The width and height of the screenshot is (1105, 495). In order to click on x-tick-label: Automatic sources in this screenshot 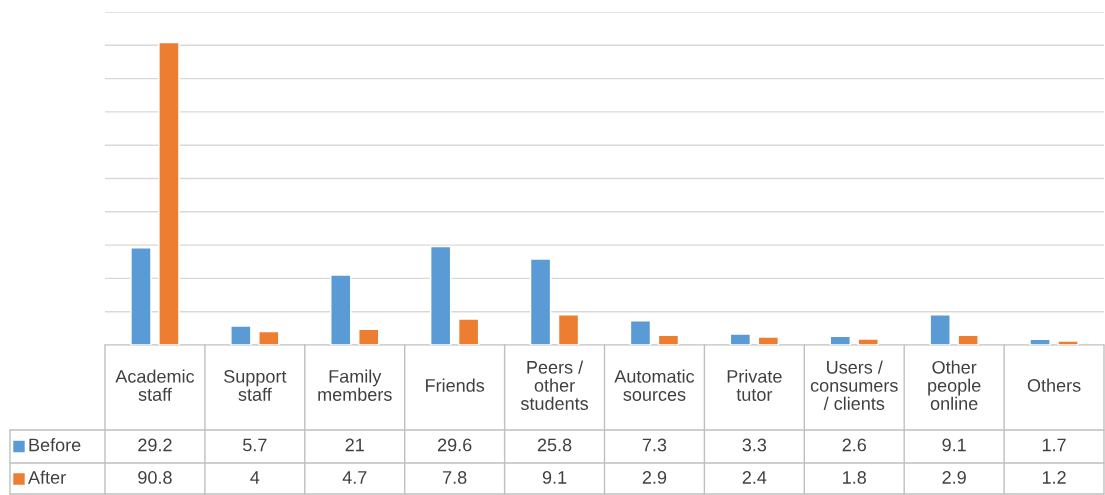, I will do `click(654, 385)`.